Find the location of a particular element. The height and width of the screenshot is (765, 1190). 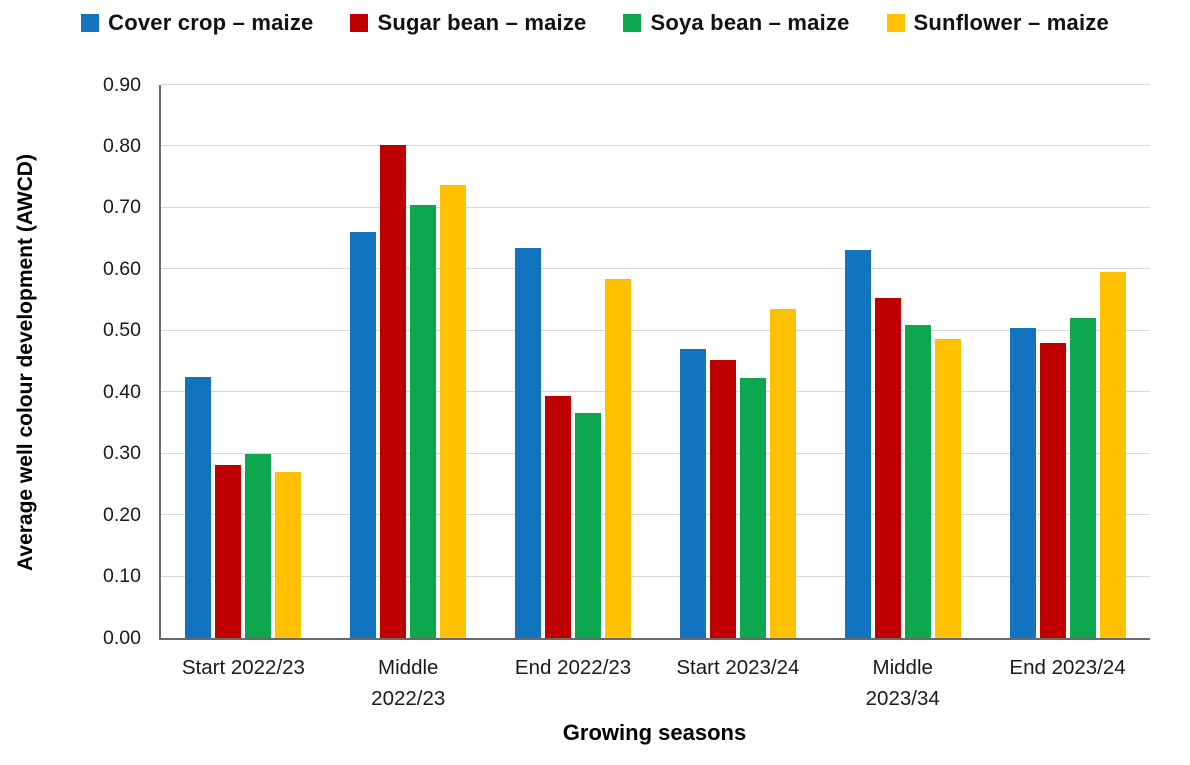

y-tick-label: 0.60 is located at coordinates (122, 268).